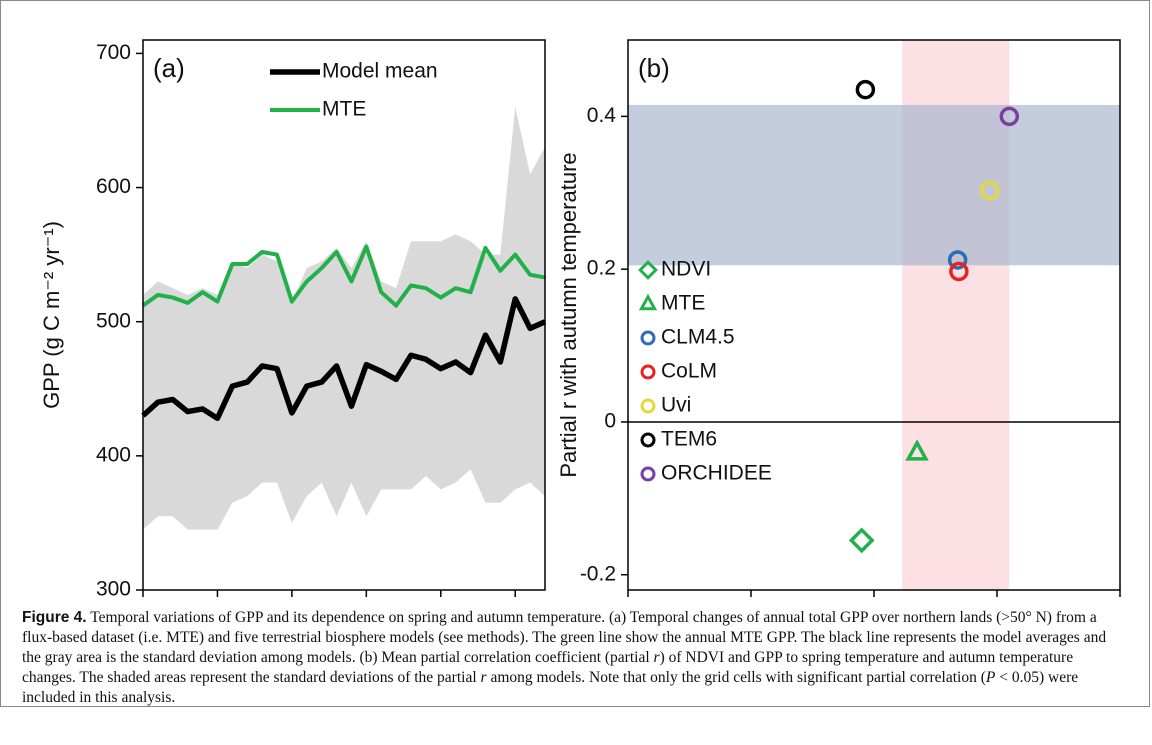  Describe the element at coordinates (610, 420) in the screenshot. I see `y-tick-label: 0` at that location.